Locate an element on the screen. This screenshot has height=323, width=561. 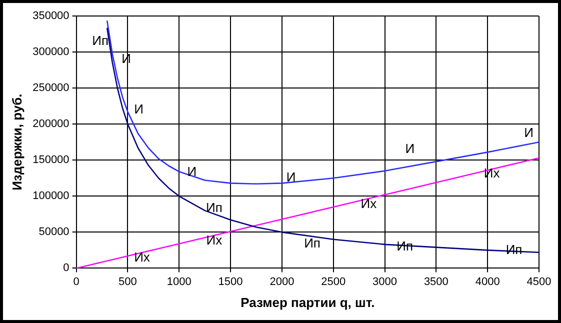
x-tick-label: 1500 is located at coordinates (230, 282).